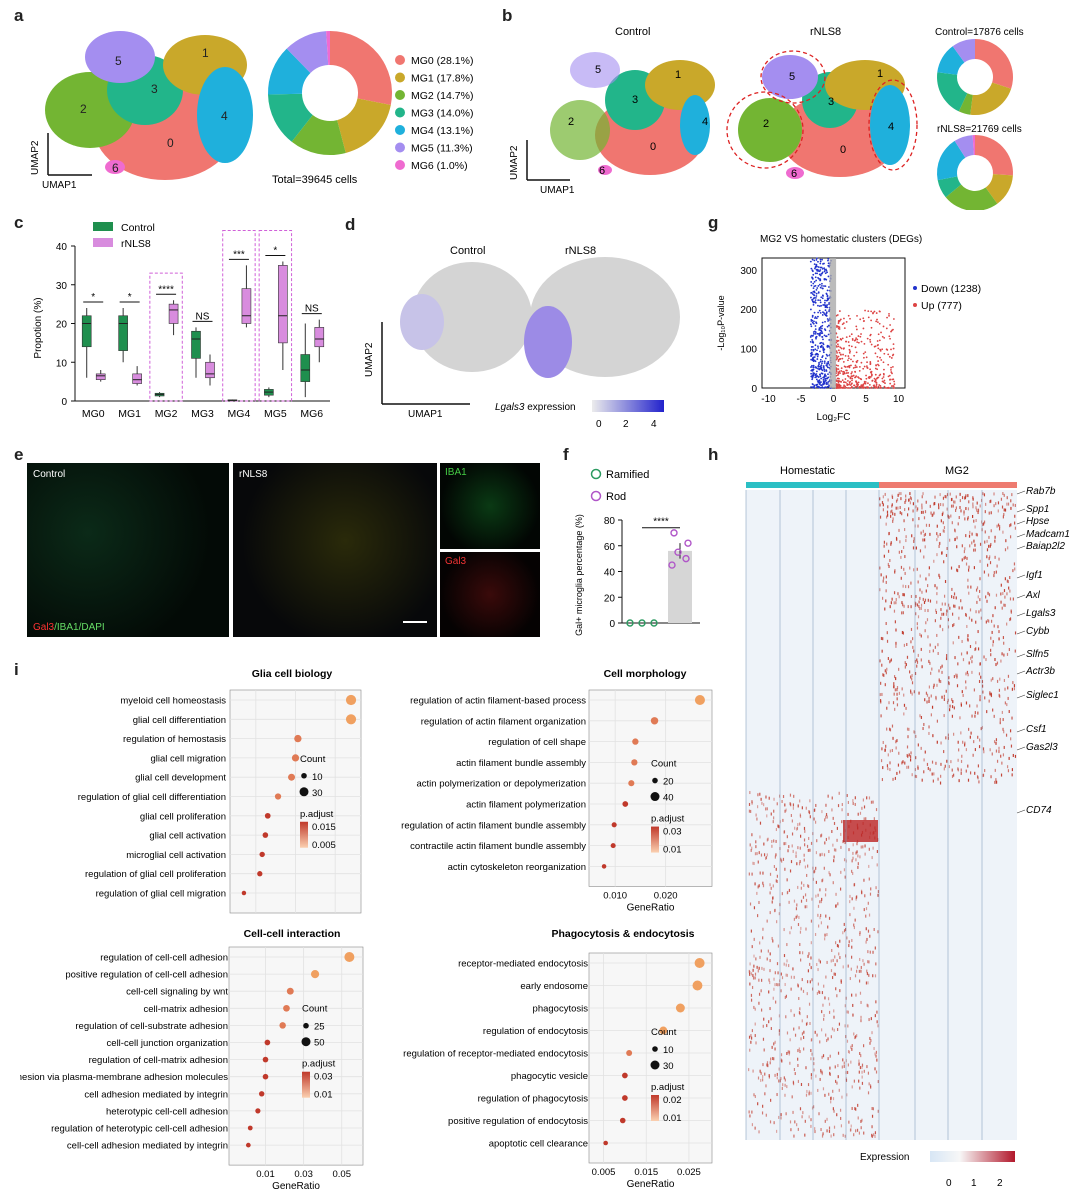 The width and height of the screenshot is (1080, 1192). What do you see at coordinates (1021, 672) in the screenshot?
I see `h-gene-tick` at bounding box center [1021, 672].